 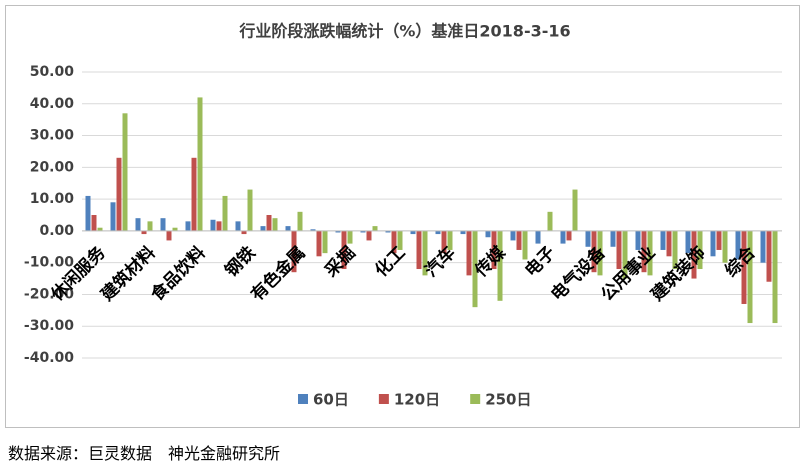 I want to click on chart-title: 行业阶段涨跌幅统计（%）基准日2018-3-16, so click(x=404, y=31).